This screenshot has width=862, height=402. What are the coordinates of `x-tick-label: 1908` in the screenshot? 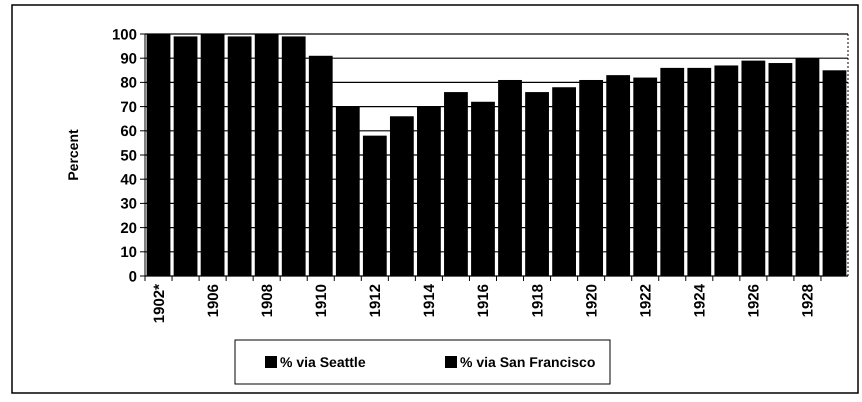 It's located at (267, 301).